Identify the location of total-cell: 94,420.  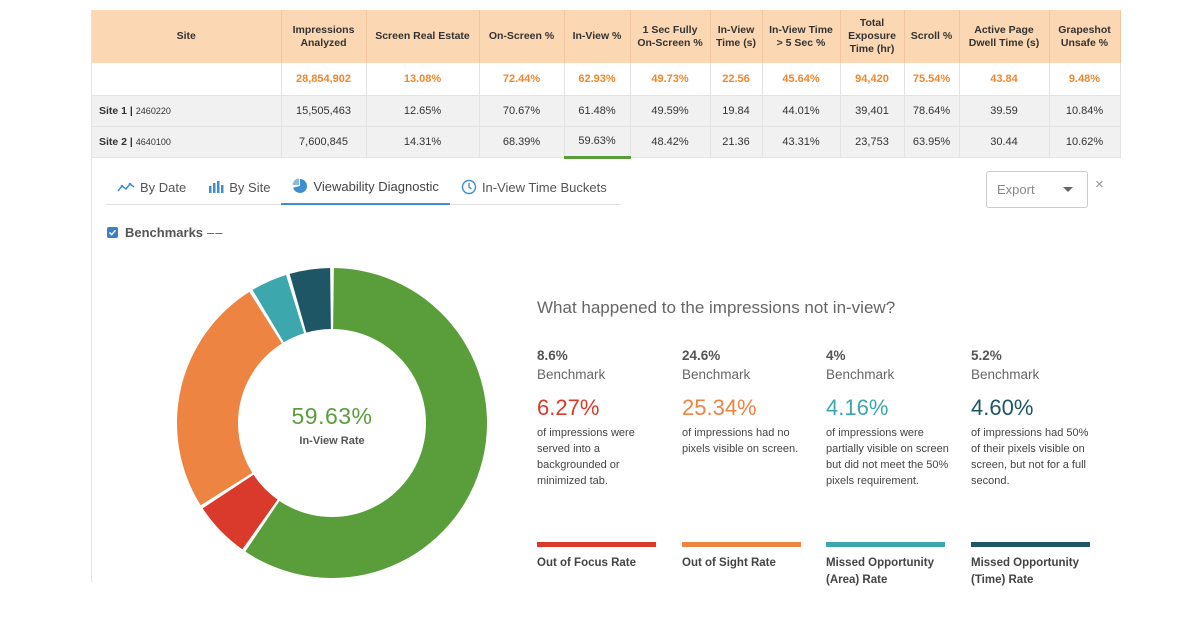
(872, 79).